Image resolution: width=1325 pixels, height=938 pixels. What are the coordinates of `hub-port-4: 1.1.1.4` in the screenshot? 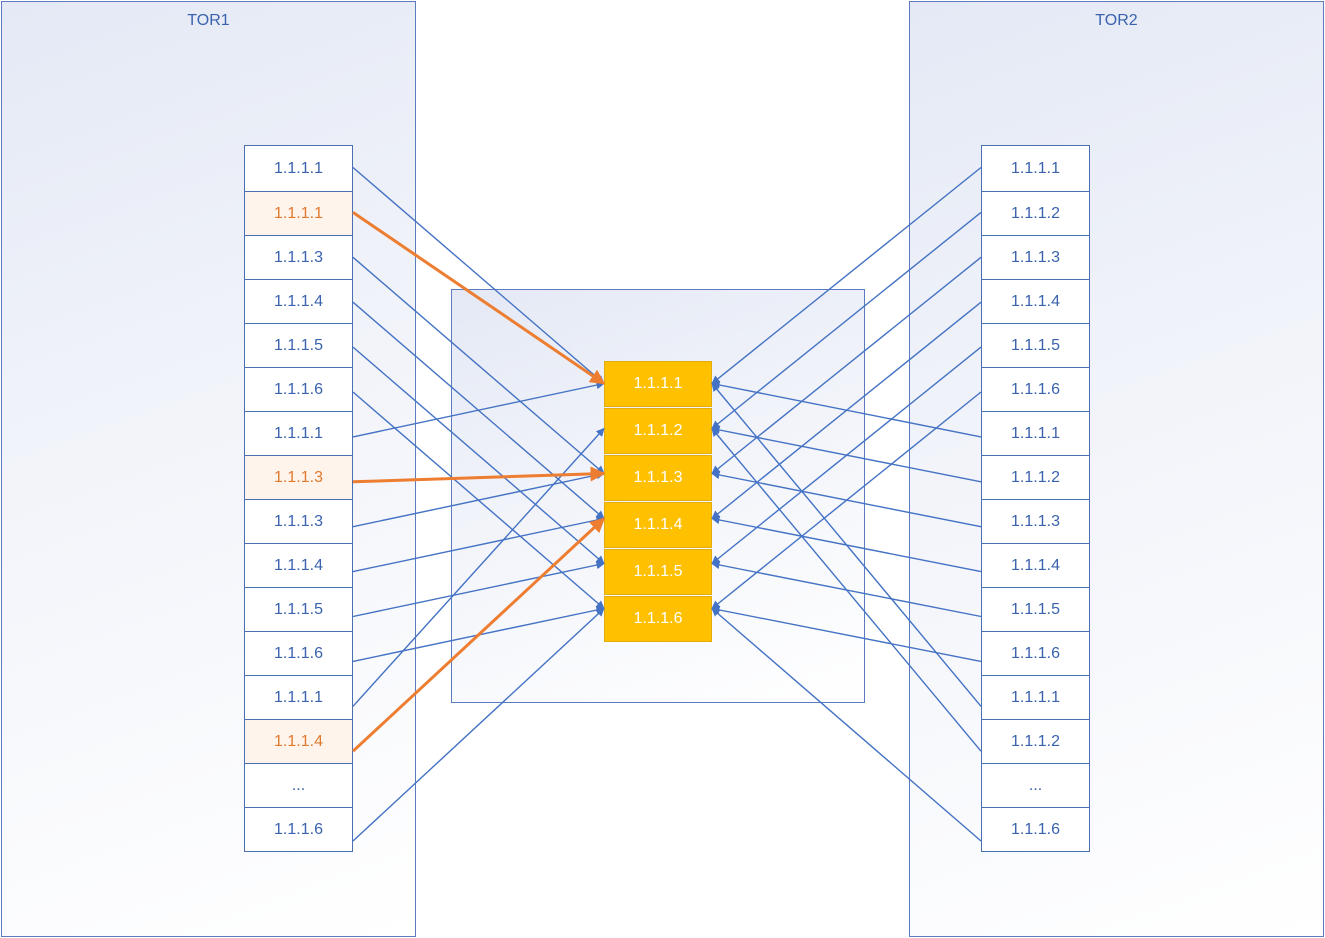 It's located at (658, 525).